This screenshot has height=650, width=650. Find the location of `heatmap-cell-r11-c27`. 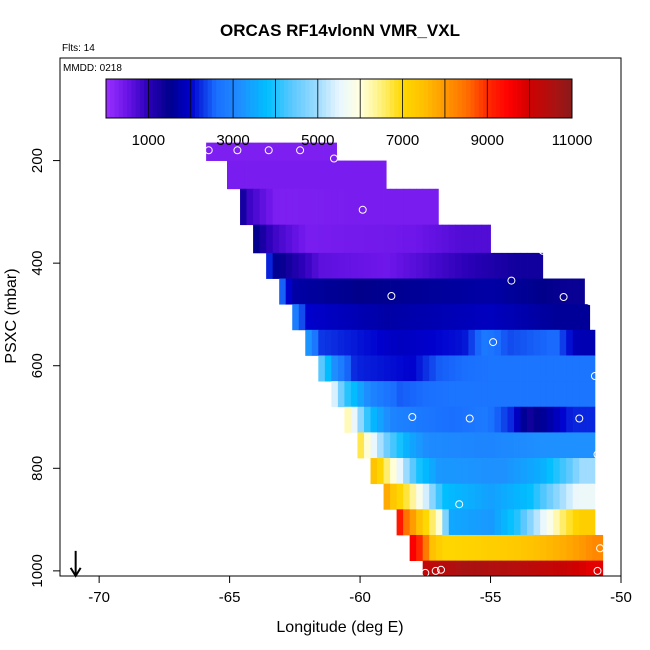

heatmap-cell-r11-c27 is located at coordinates (537, 445).